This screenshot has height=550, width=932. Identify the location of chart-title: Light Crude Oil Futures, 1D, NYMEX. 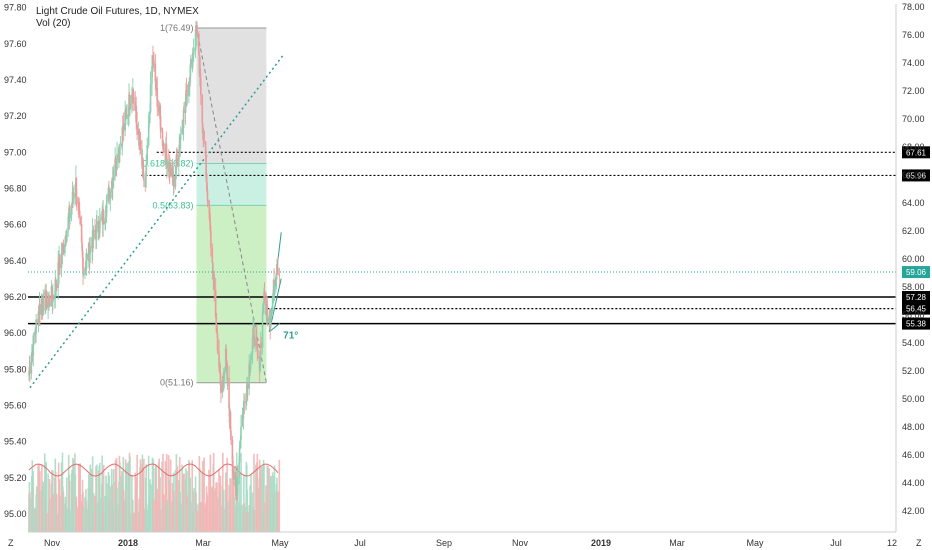
(117, 11).